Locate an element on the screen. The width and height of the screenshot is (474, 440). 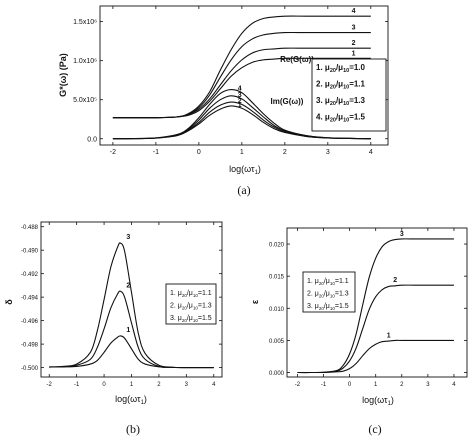
plot-frame is located at coordinates (377, 302).